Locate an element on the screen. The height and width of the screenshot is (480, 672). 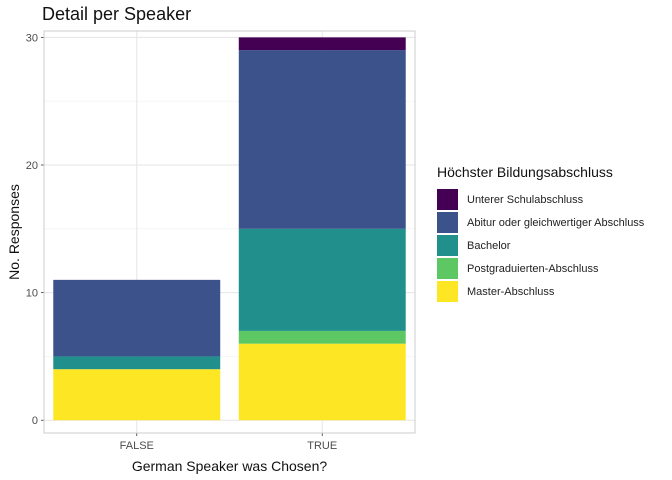
legend-item: Unterer Schulabschluss is located at coordinates (540, 199).